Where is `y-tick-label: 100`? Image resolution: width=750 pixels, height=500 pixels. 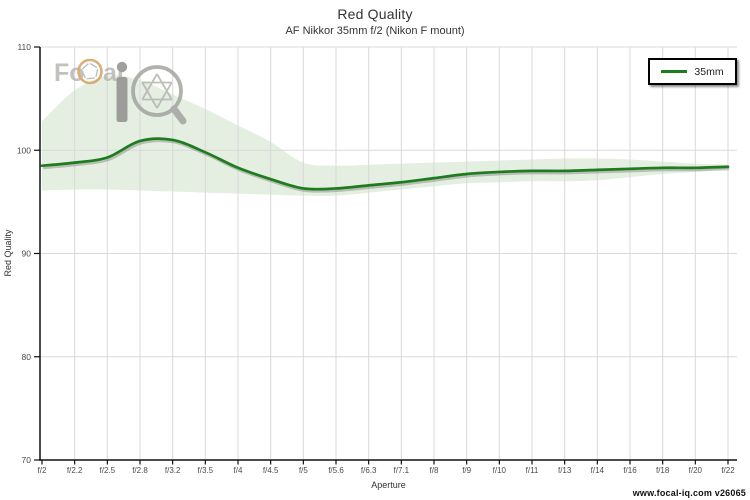
y-tick-label: 100 is located at coordinates (24, 150).